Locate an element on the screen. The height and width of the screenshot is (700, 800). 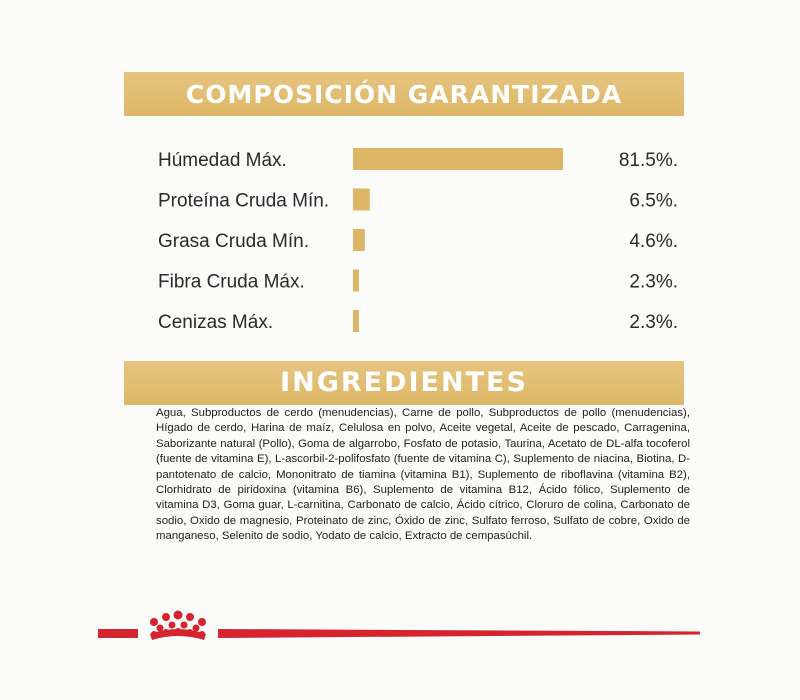
category-label: Húmedad Máx. is located at coordinates (222, 160).